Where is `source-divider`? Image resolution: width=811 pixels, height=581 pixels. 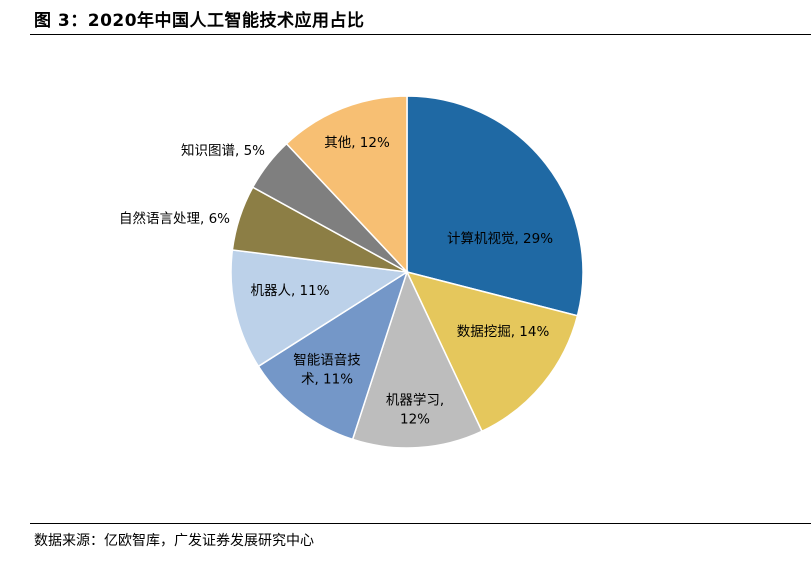 source-divider is located at coordinates (420, 523).